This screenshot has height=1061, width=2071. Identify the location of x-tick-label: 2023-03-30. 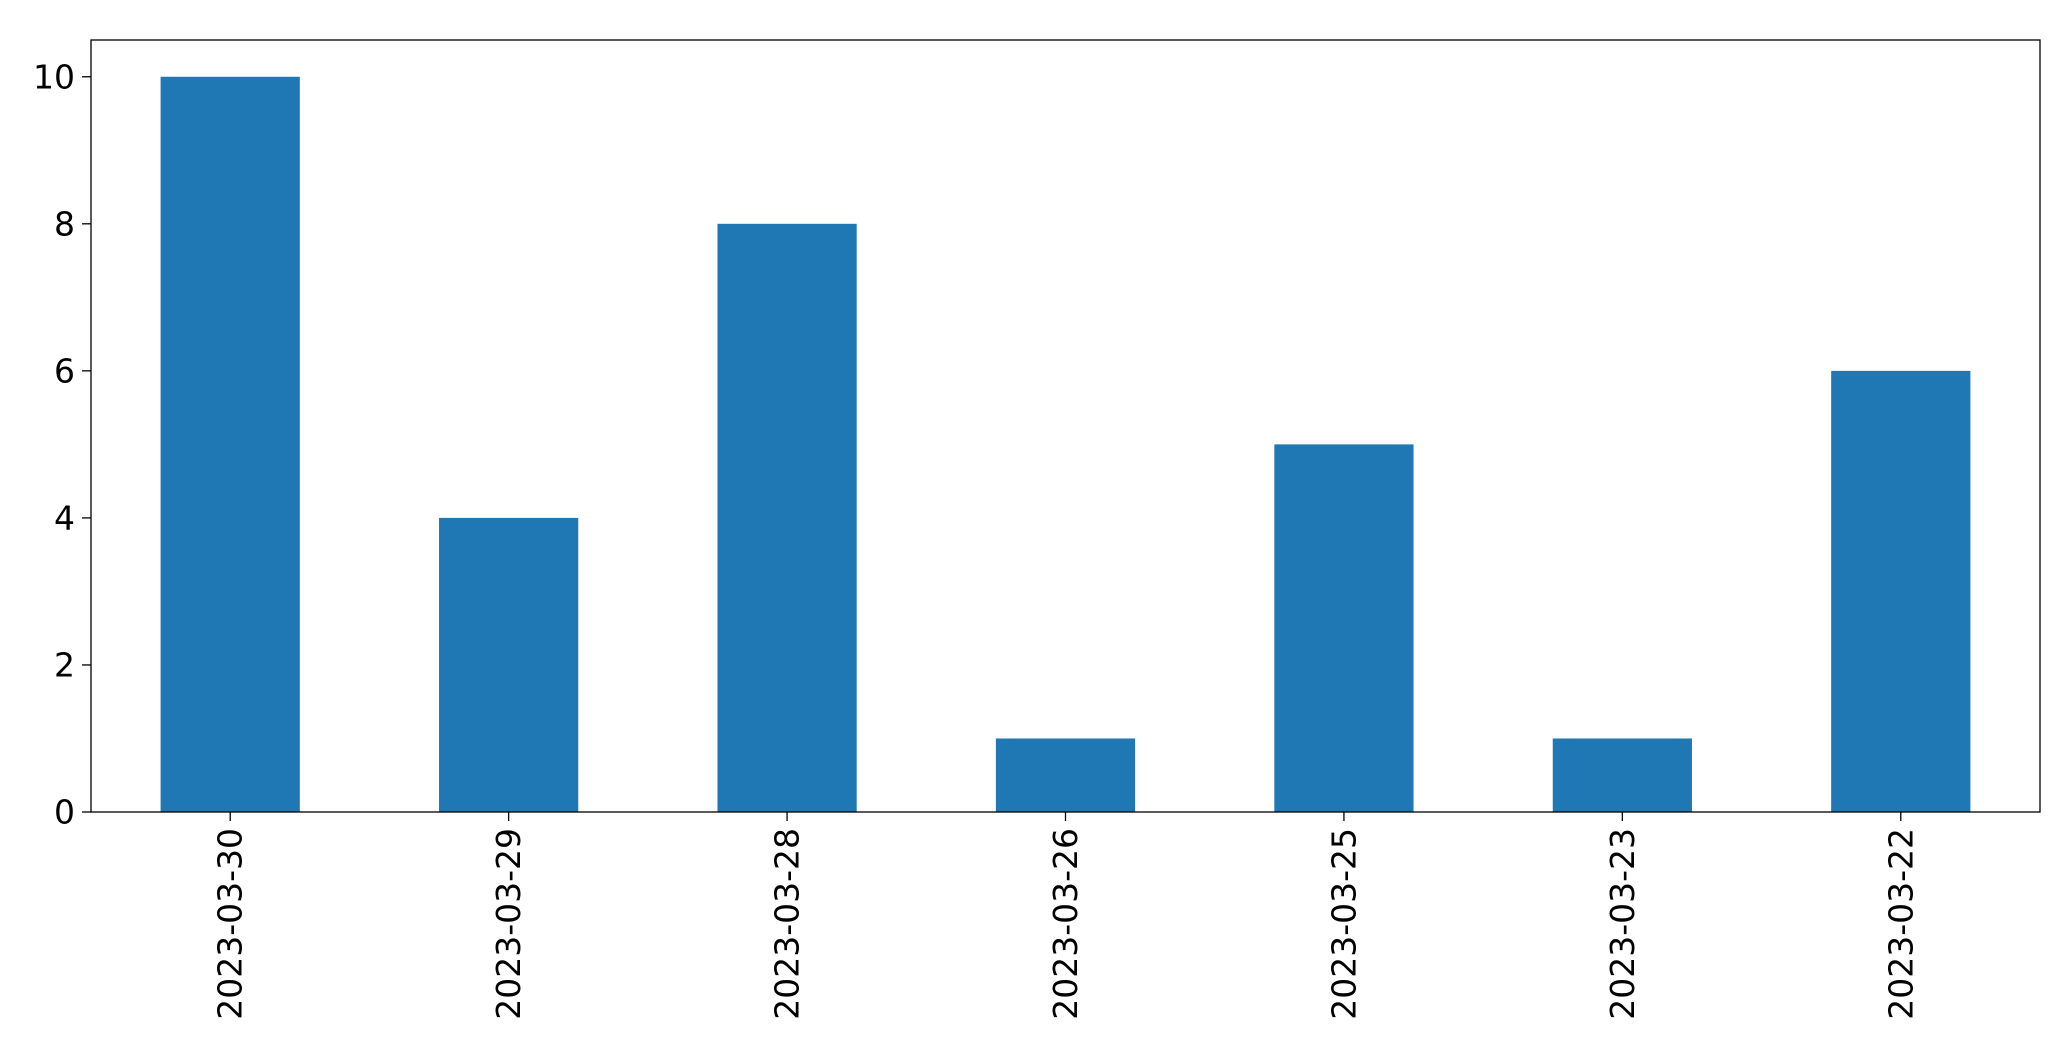
(230, 924).